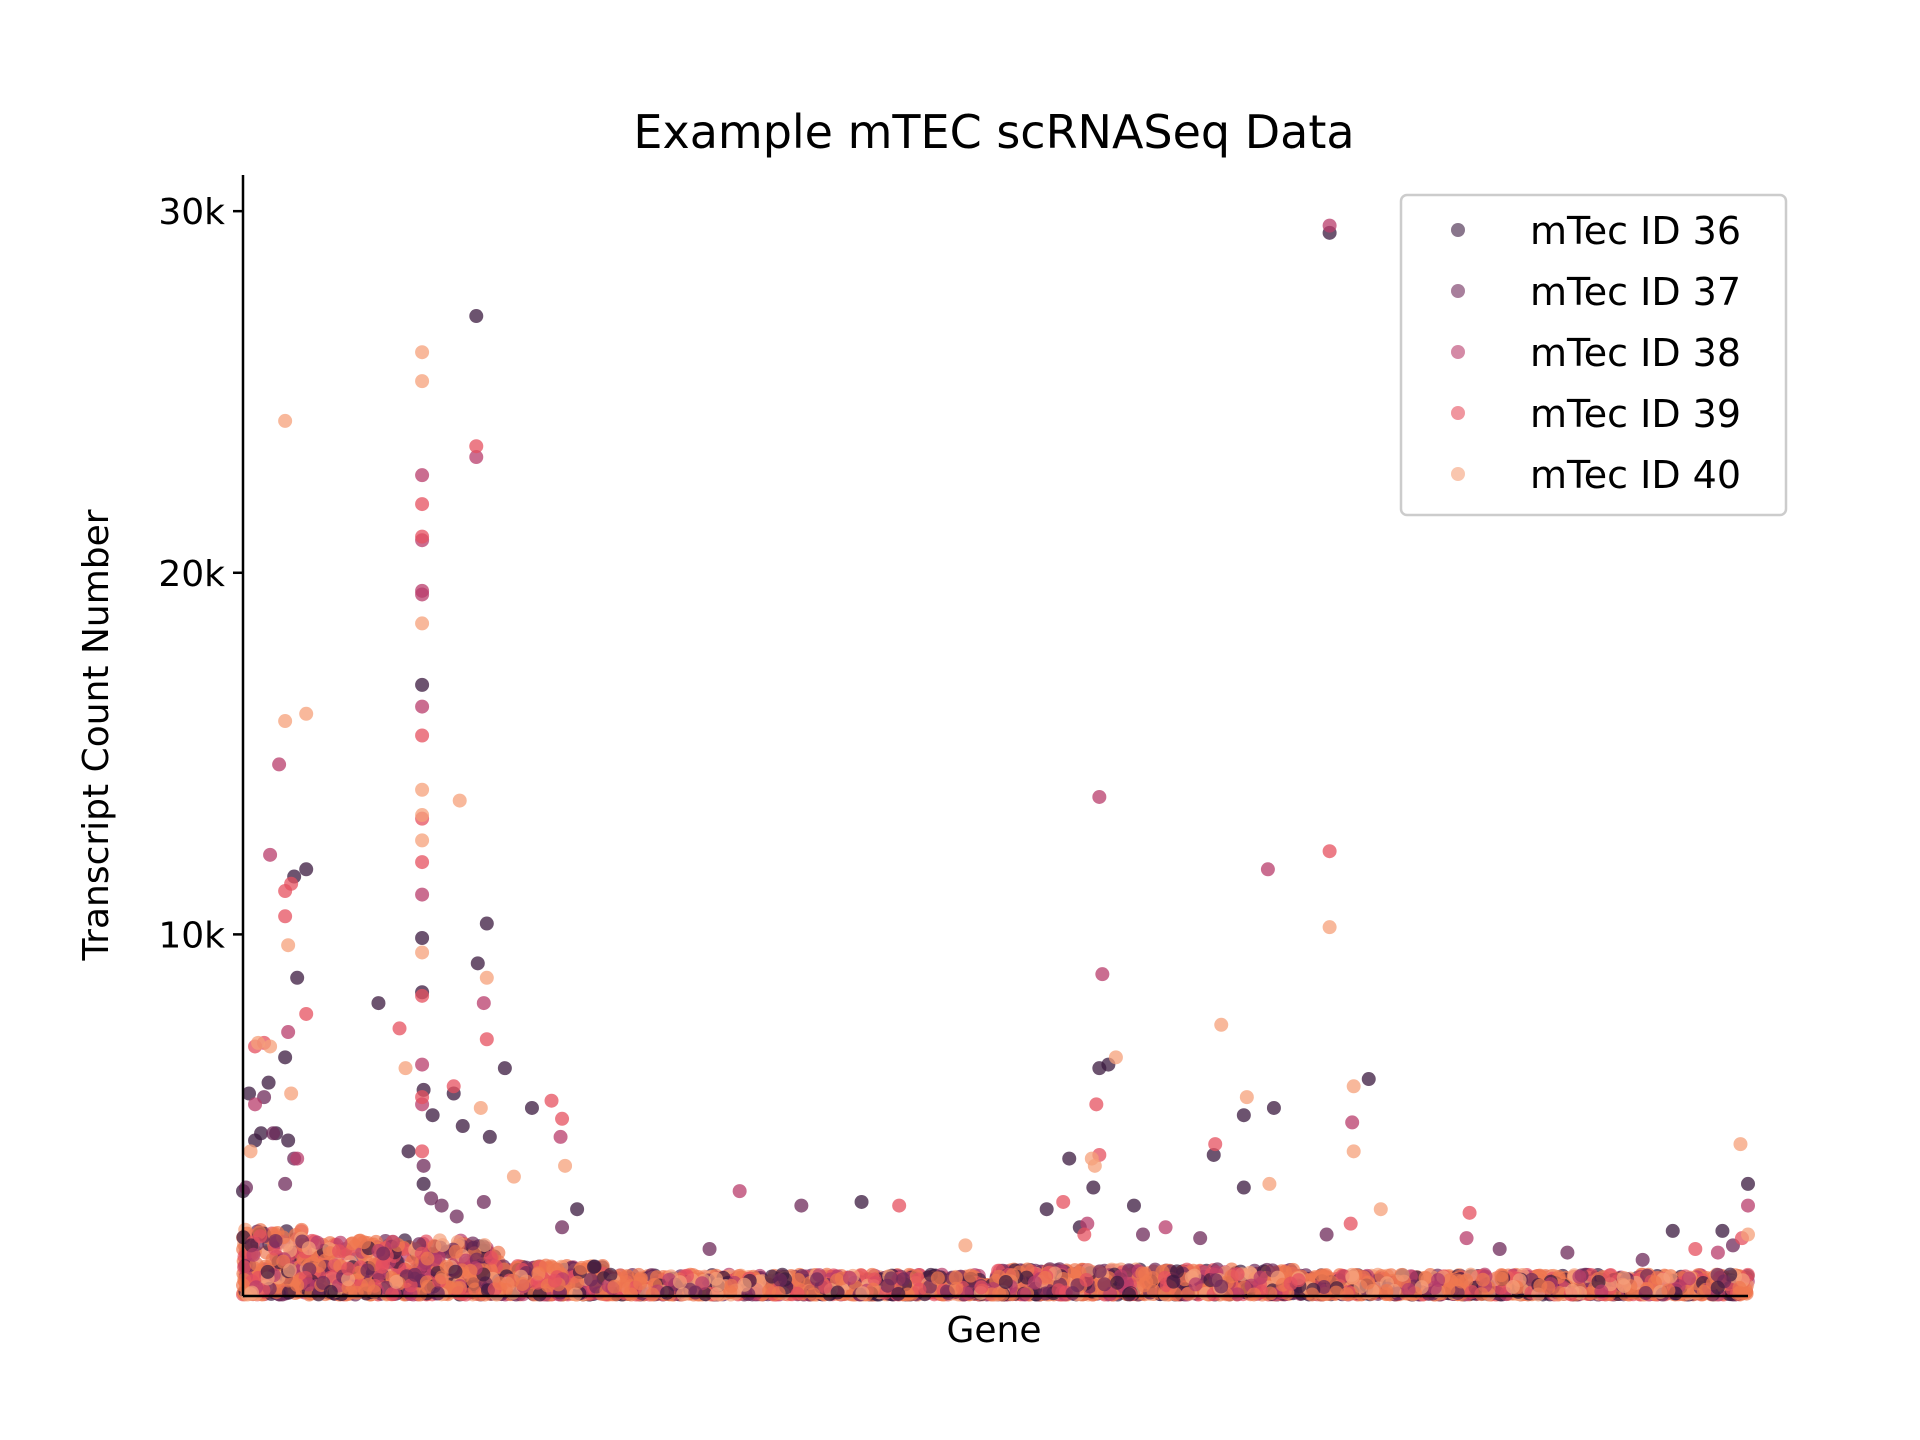  What do you see at coordinates (995, 1262) in the screenshot?
I see `dense-baseline-points` at bounding box center [995, 1262].